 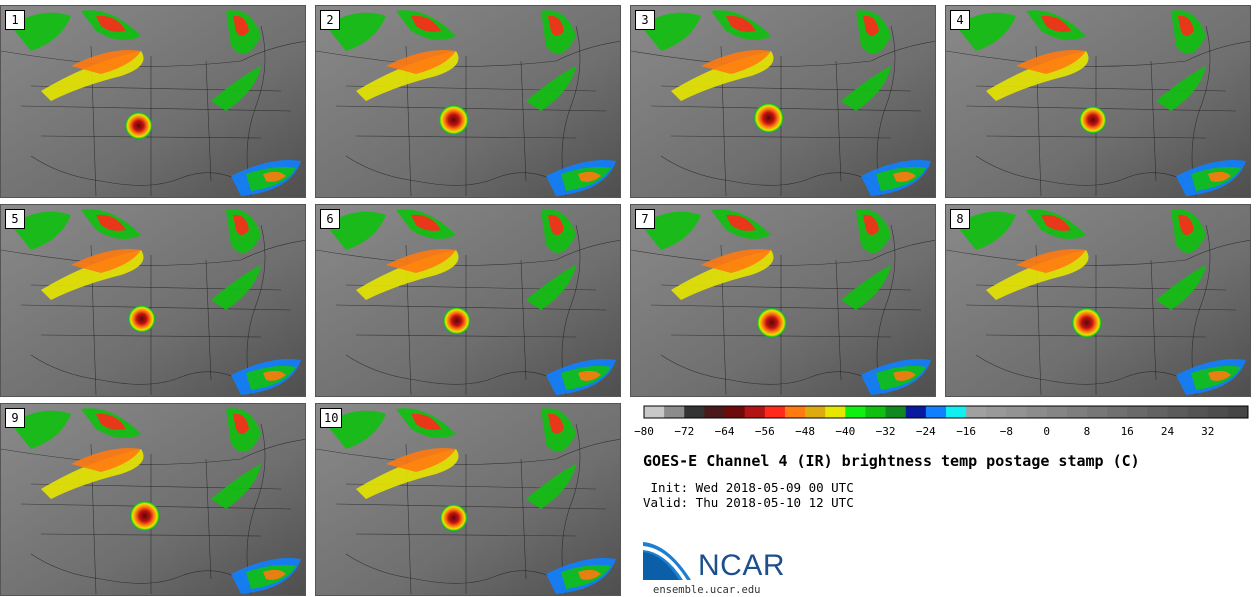 What do you see at coordinates (1208, 431) in the screenshot?
I see `colorbar-tick-label: 32` at bounding box center [1208, 431].